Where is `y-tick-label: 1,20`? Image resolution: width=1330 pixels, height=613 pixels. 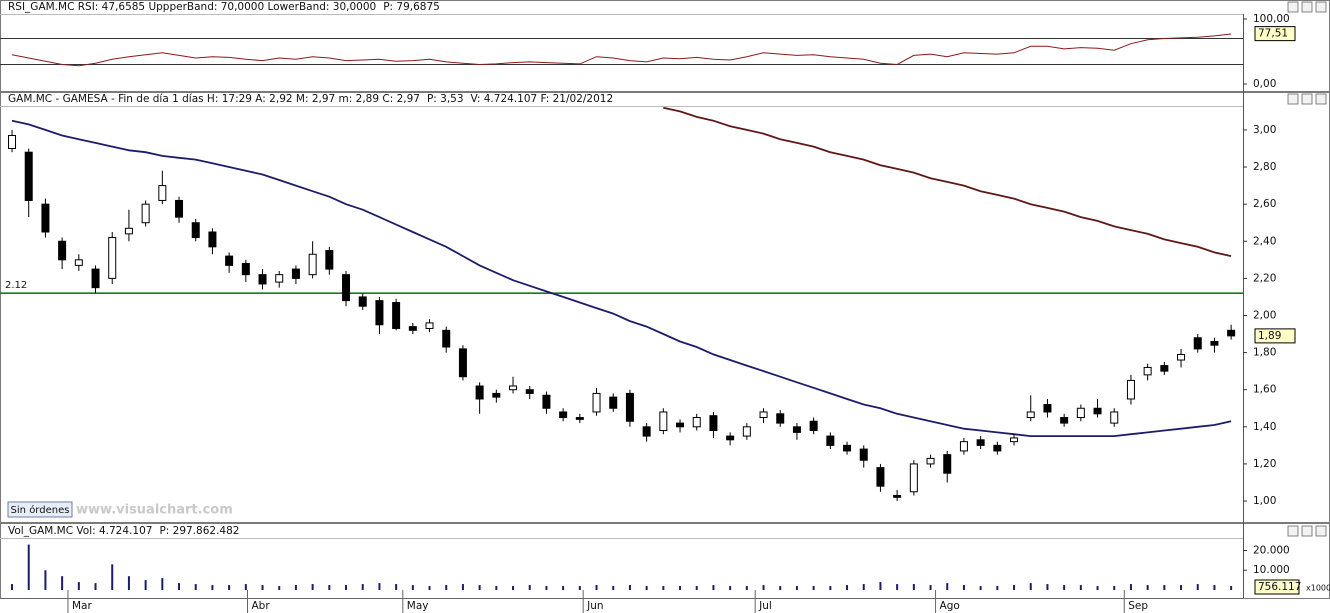 y-tick-label: 1,20 is located at coordinates (1264, 464).